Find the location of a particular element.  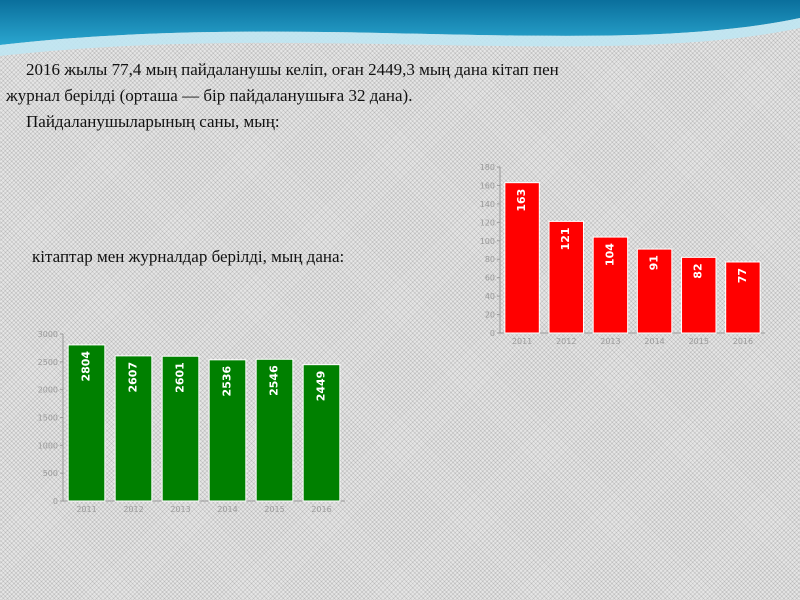

books-bar-2012 is located at coordinates (133, 428).